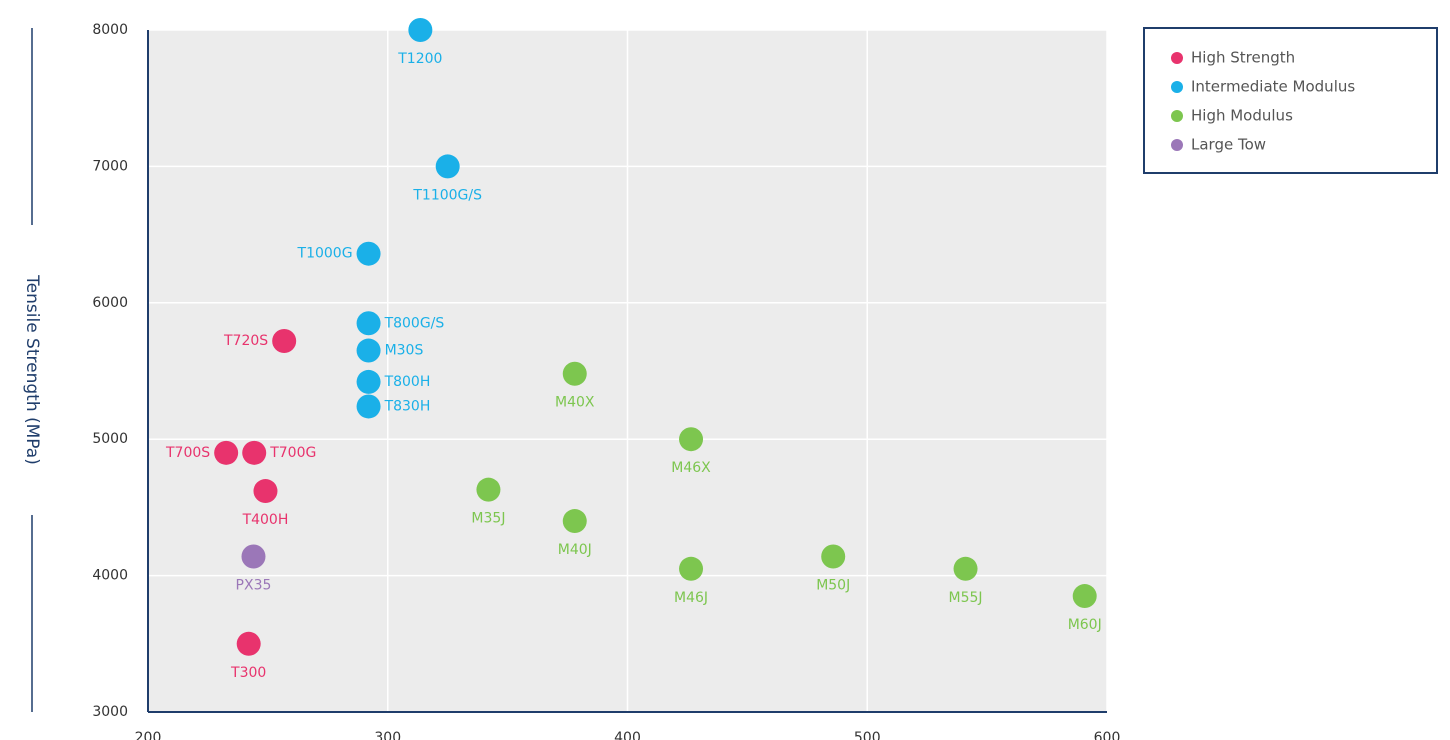 This screenshot has height=740, width=1450. Describe the element at coordinates (575, 550) in the screenshot. I see `point-label: M40J` at that location.